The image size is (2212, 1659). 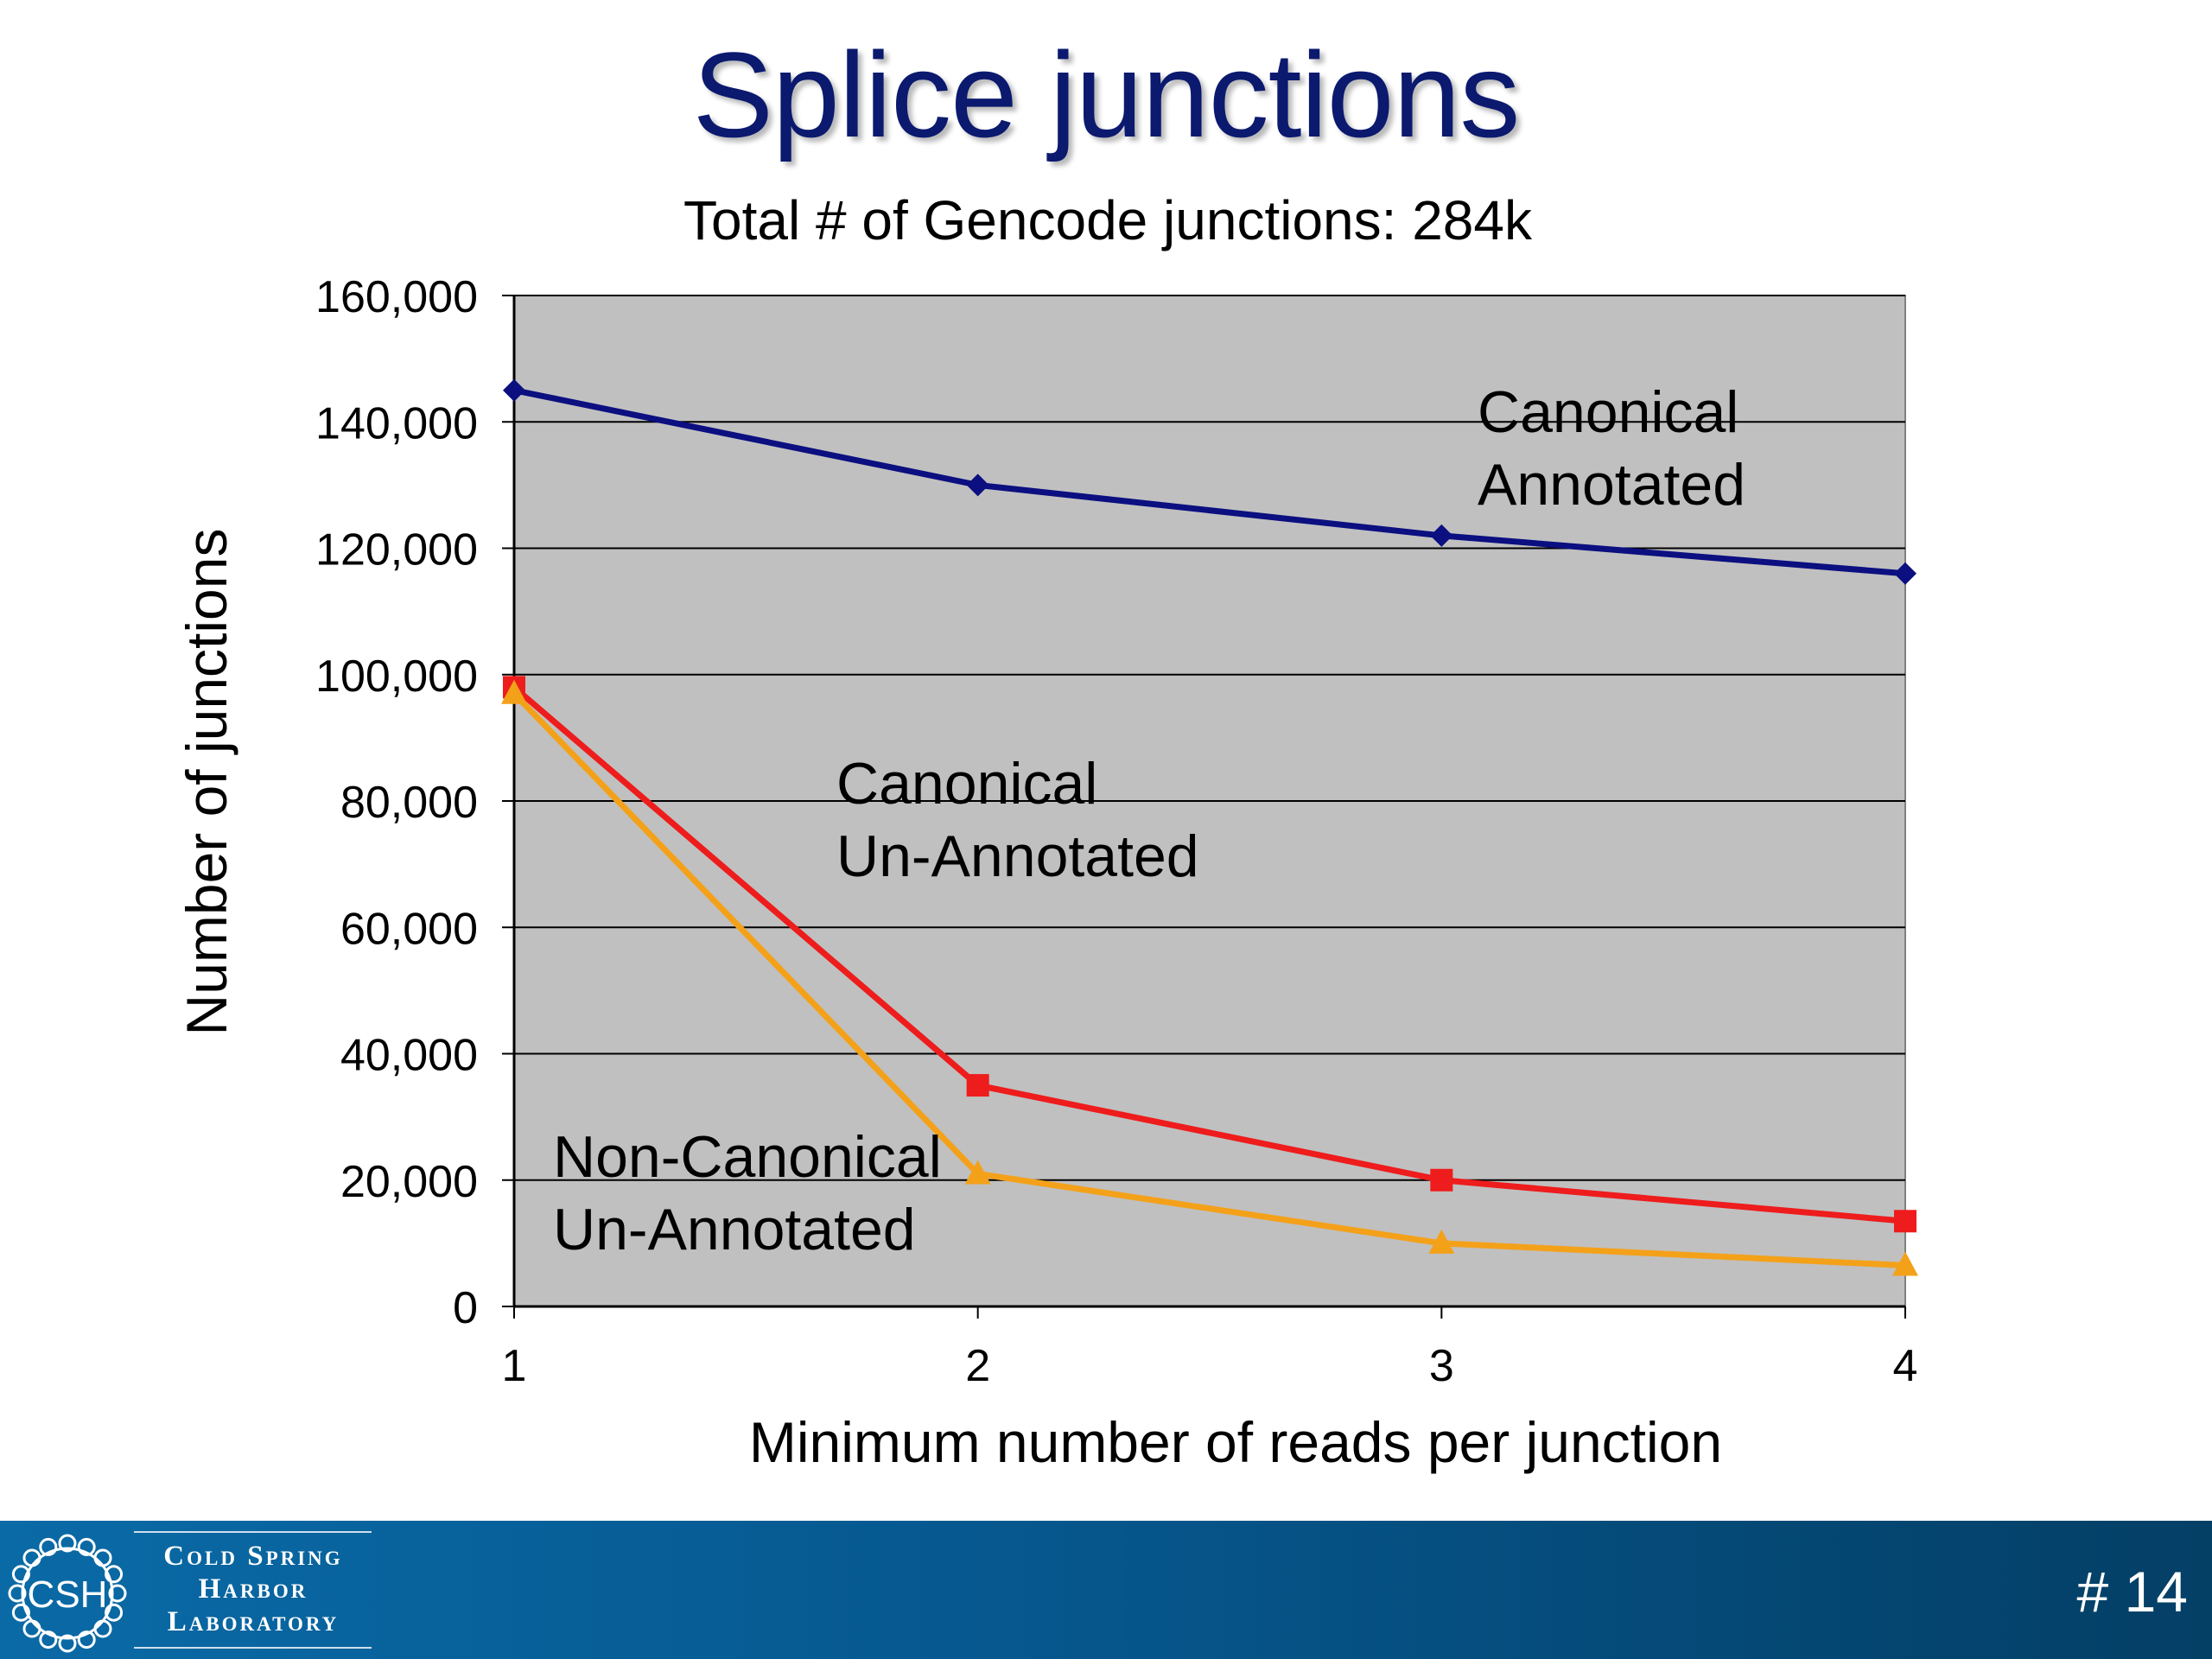 I want to click on logo-line-1: Cold Spring, so click(x=253, y=1556).